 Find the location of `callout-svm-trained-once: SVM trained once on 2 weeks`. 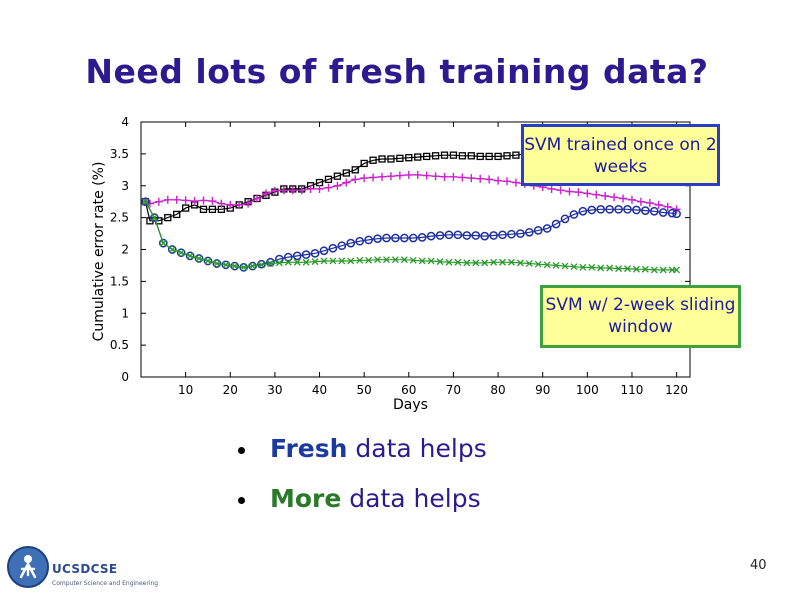

callout-svm-trained-once: SVM trained once on 2 weeks is located at coordinates (620, 155).